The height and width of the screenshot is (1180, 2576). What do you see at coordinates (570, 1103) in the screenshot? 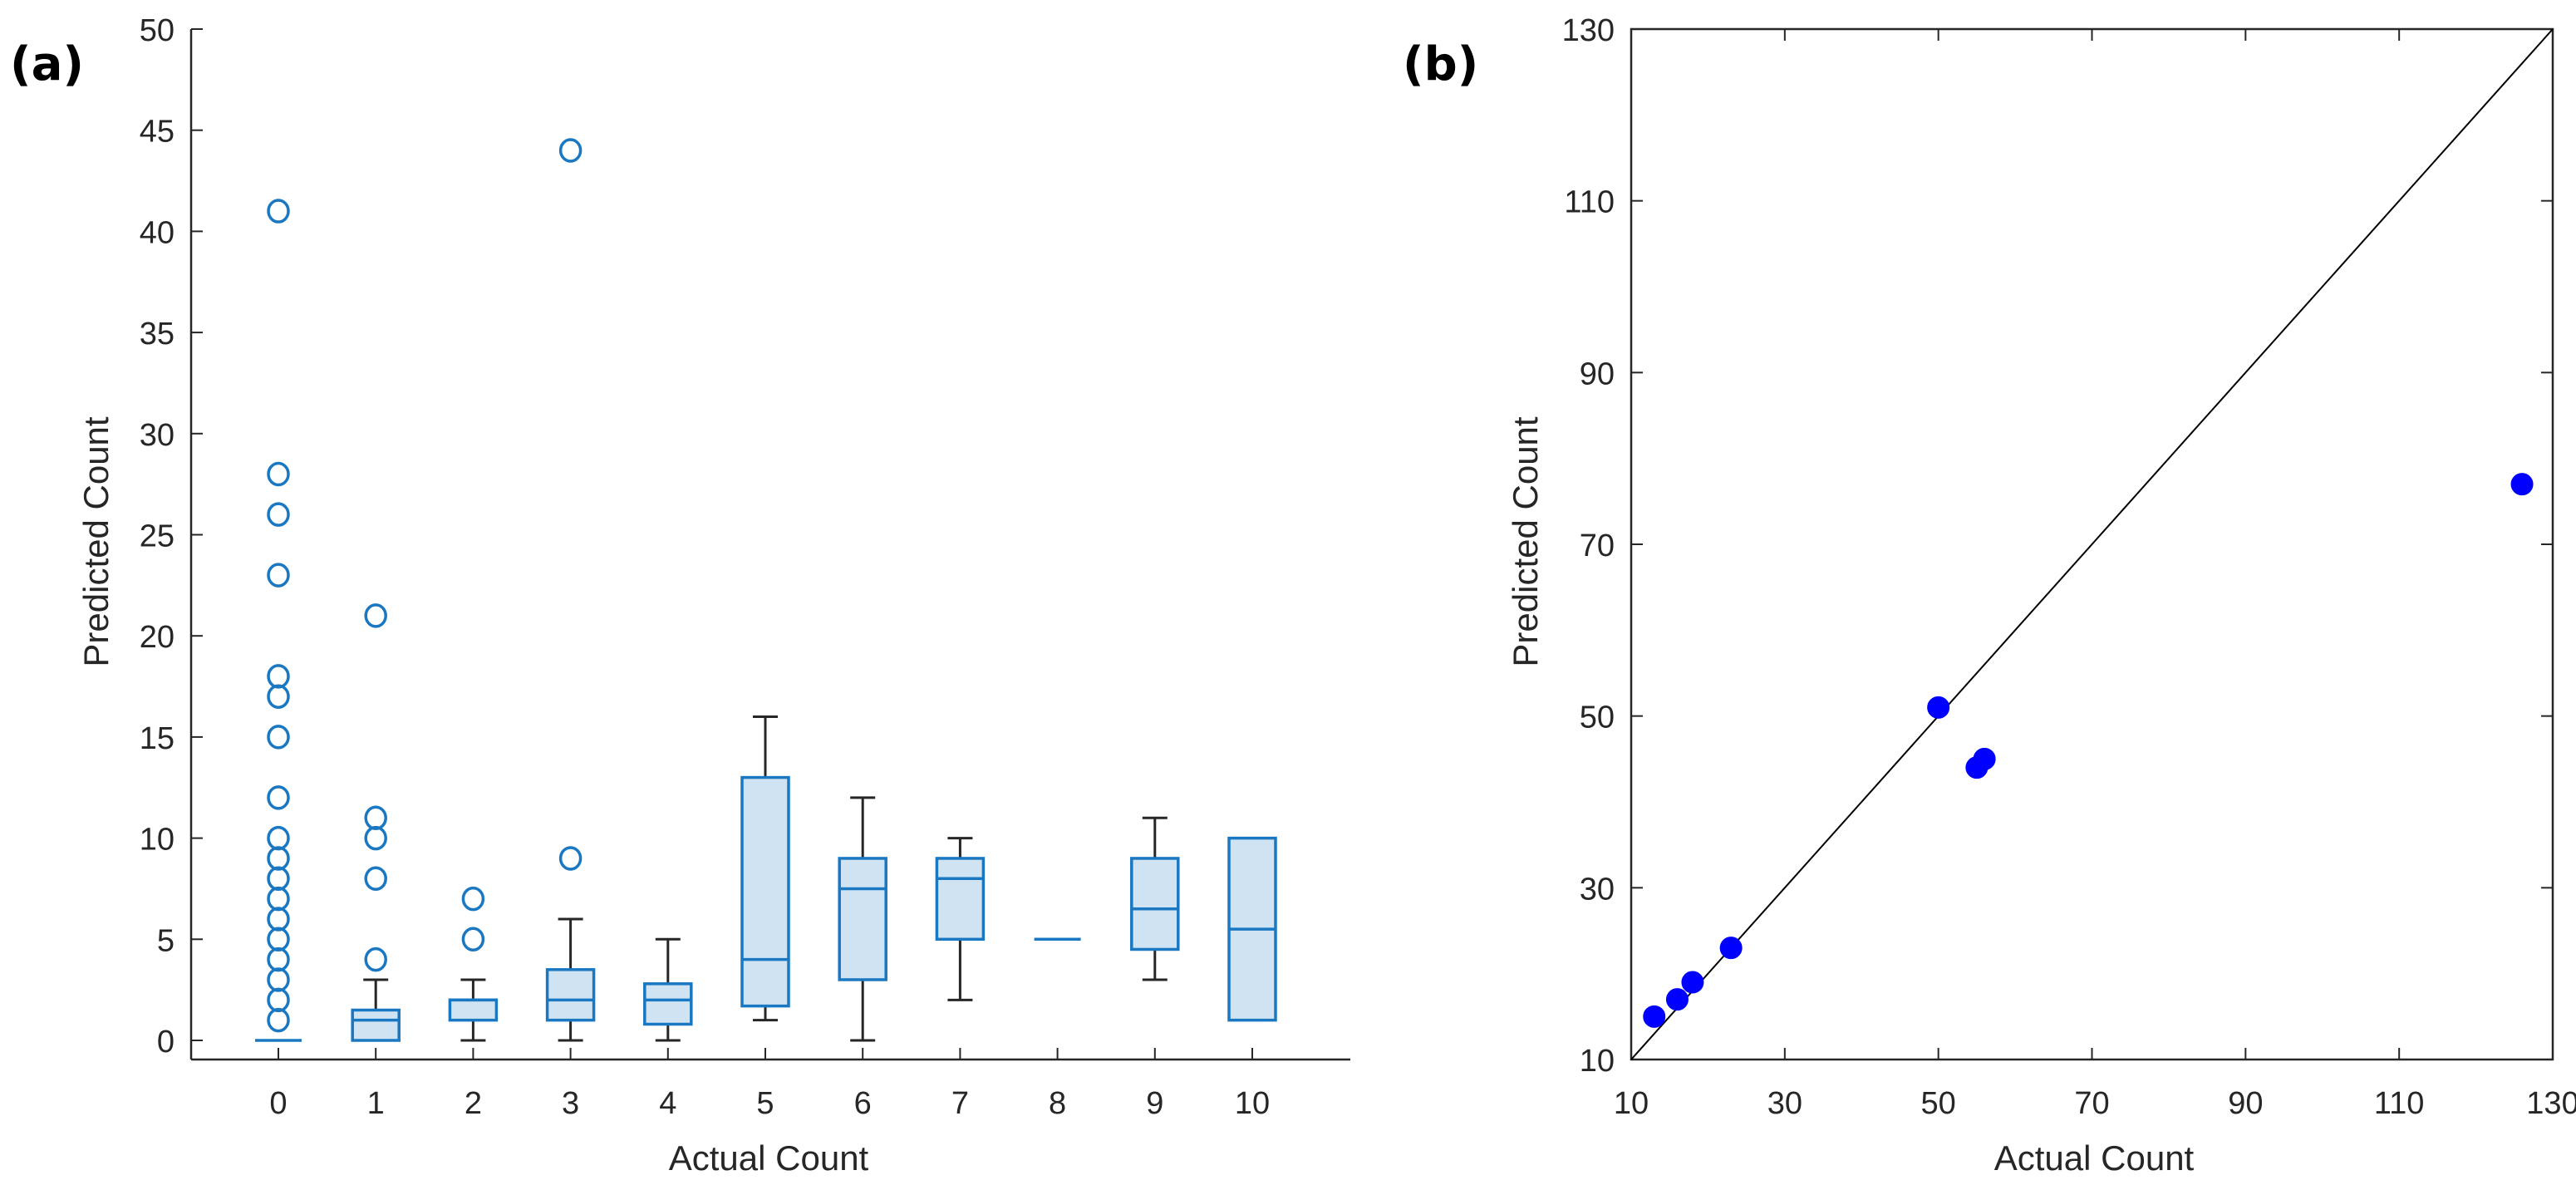
I see `panel-a-x-tick-label: 3` at bounding box center [570, 1103].